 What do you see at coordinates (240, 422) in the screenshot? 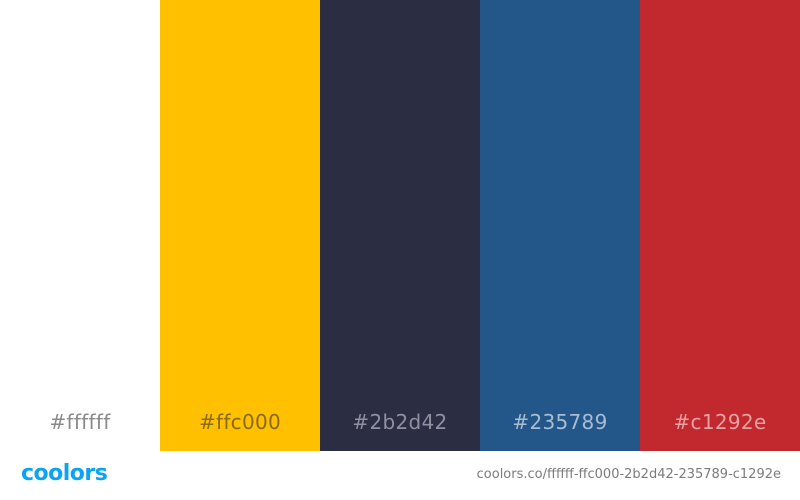
I see `hex-label-2: #ffc000` at bounding box center [240, 422].